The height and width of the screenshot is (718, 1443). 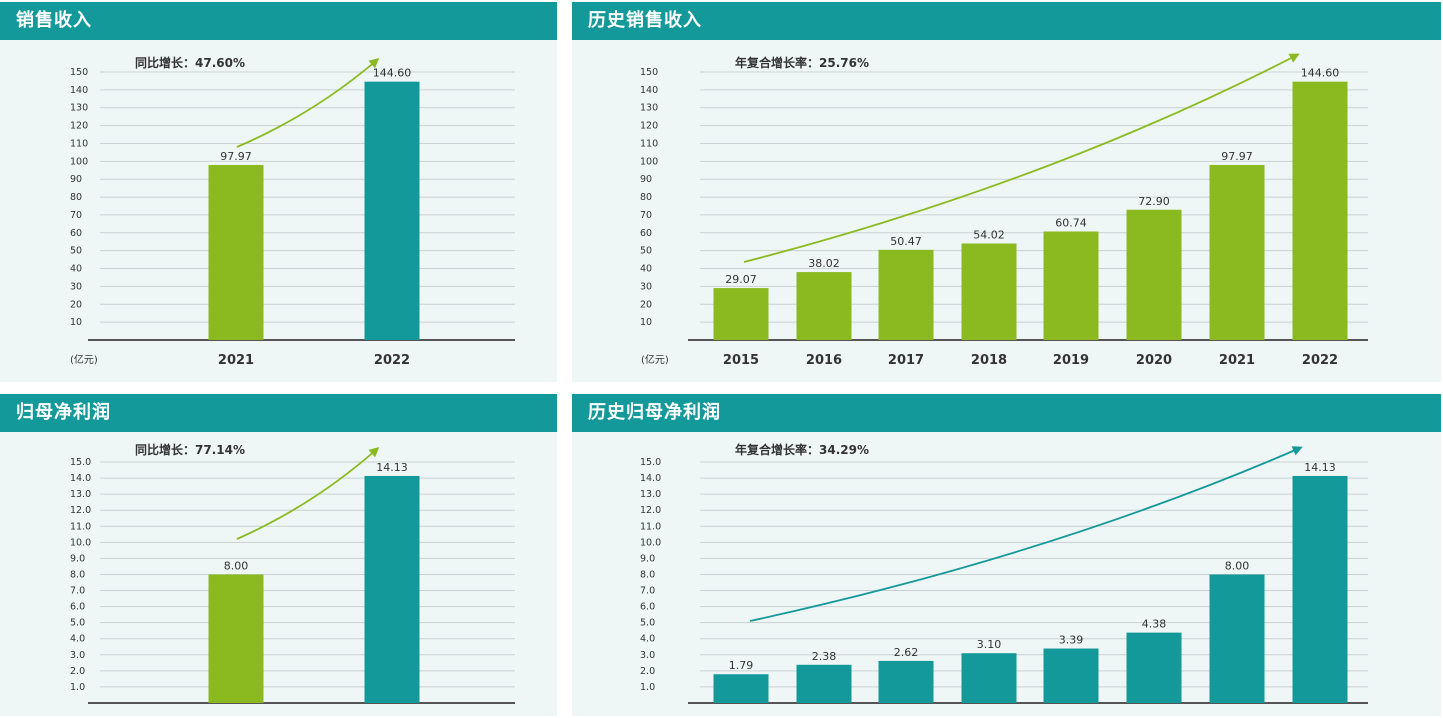 I want to click on data-label: 2.62, so click(x=906, y=652).